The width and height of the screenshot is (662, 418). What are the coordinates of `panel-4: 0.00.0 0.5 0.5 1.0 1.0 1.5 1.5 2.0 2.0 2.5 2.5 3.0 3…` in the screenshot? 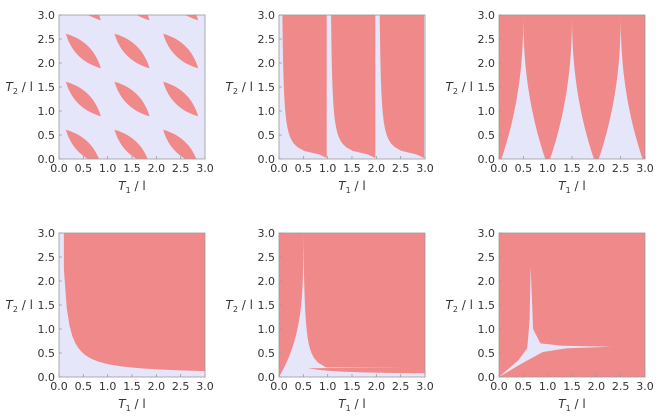 It's located at (110, 320).